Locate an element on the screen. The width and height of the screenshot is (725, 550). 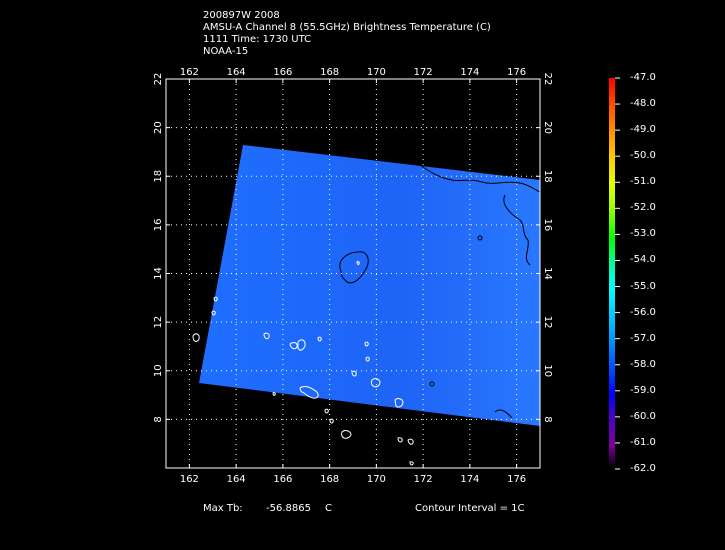
colorbar-label: -60.0 is located at coordinates (643, 416).